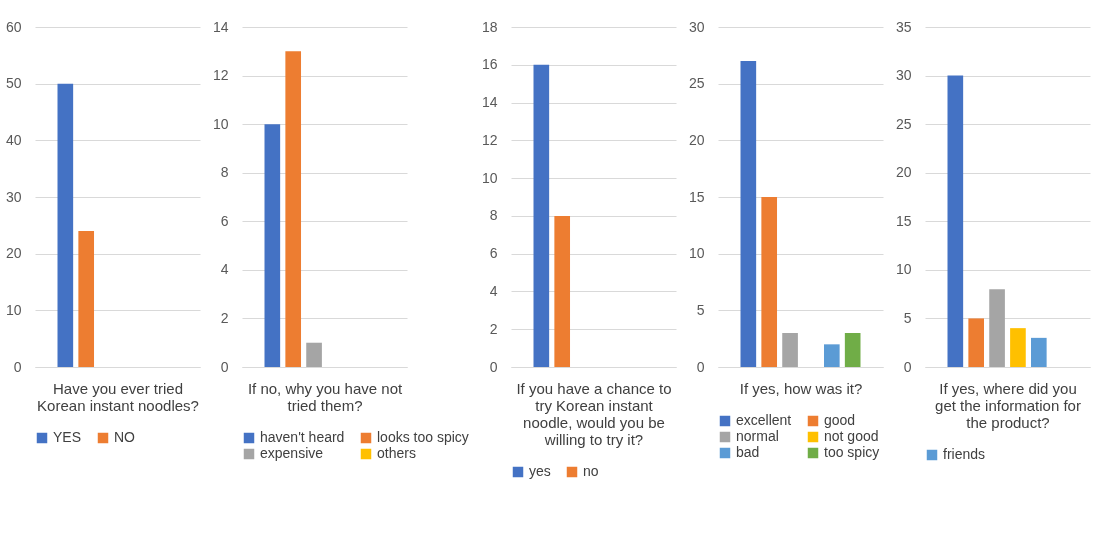 The height and width of the screenshot is (548, 1117). I want to click on legend-label: no, so click(591, 471).